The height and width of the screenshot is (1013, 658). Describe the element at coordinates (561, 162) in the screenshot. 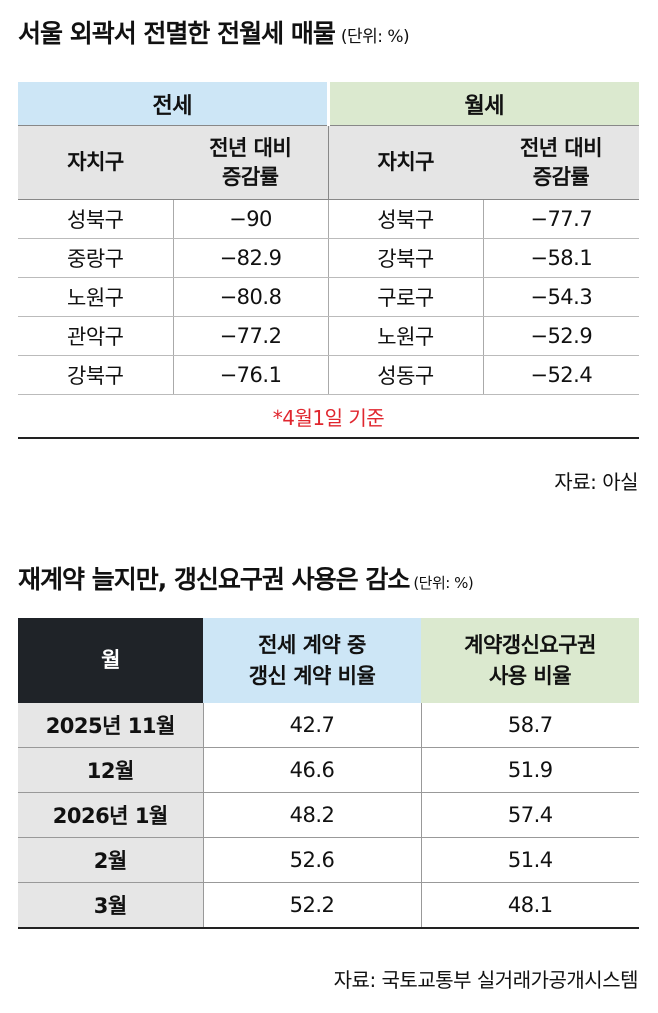

I see `wolse-change-header: 전년 대비 증감률` at that location.